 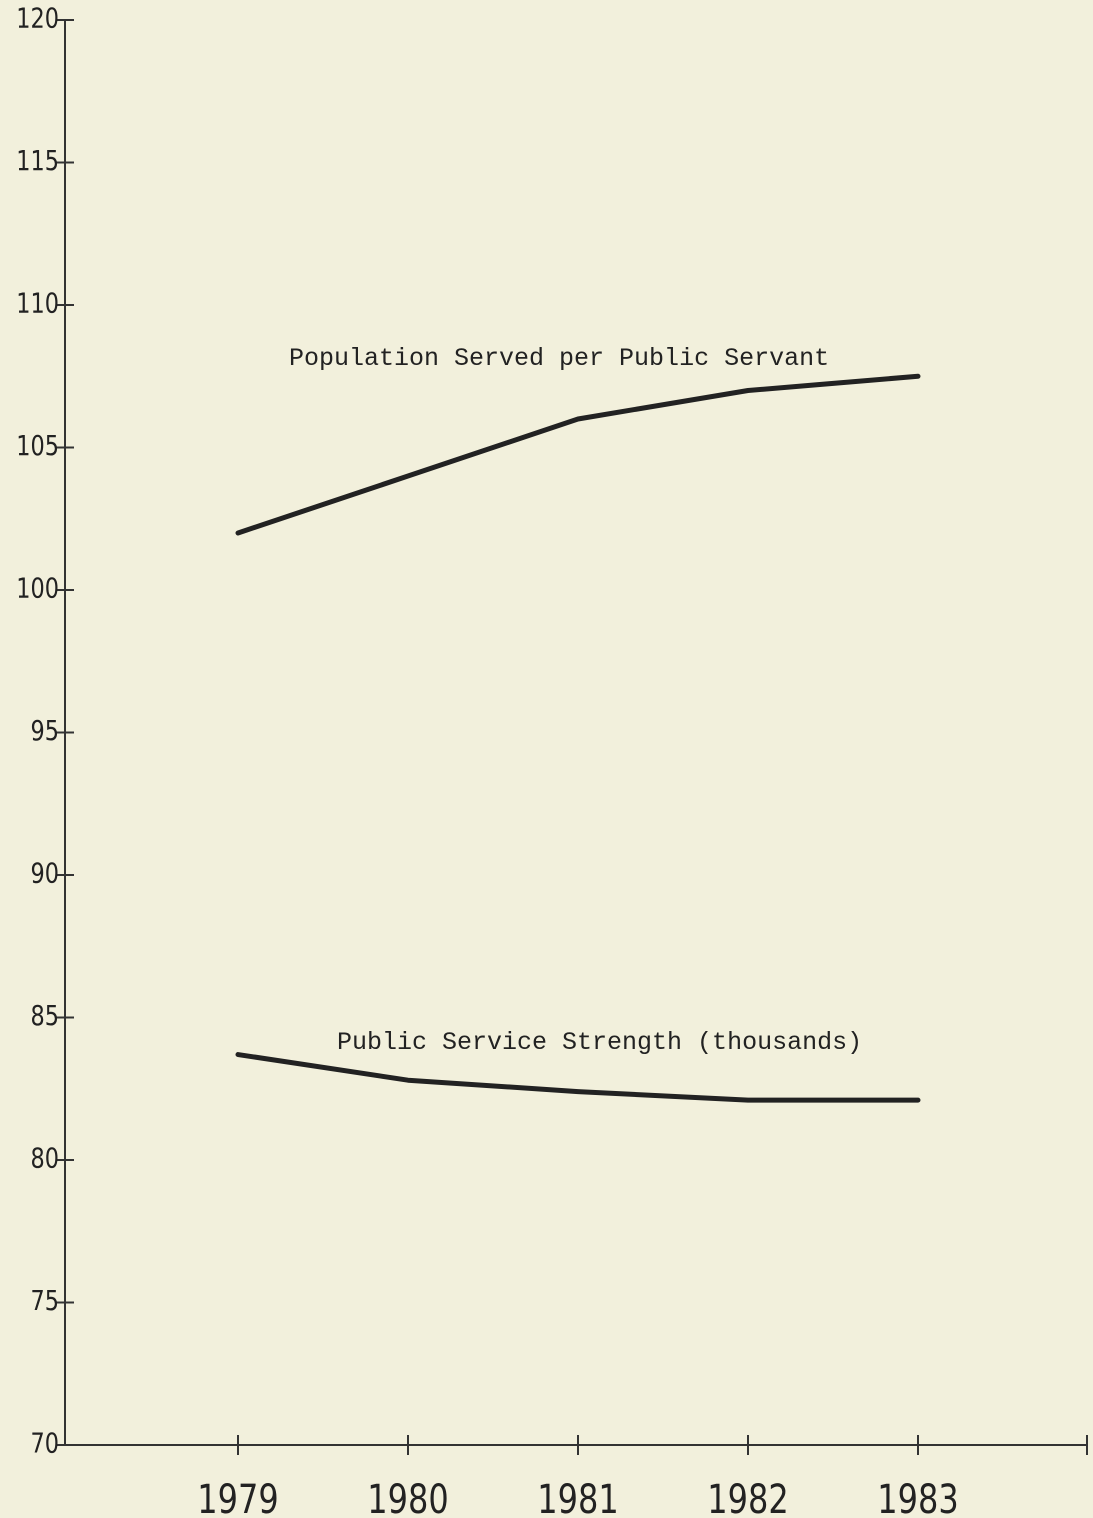 I want to click on x-tick-label: 1982, so click(x=747, y=1496).